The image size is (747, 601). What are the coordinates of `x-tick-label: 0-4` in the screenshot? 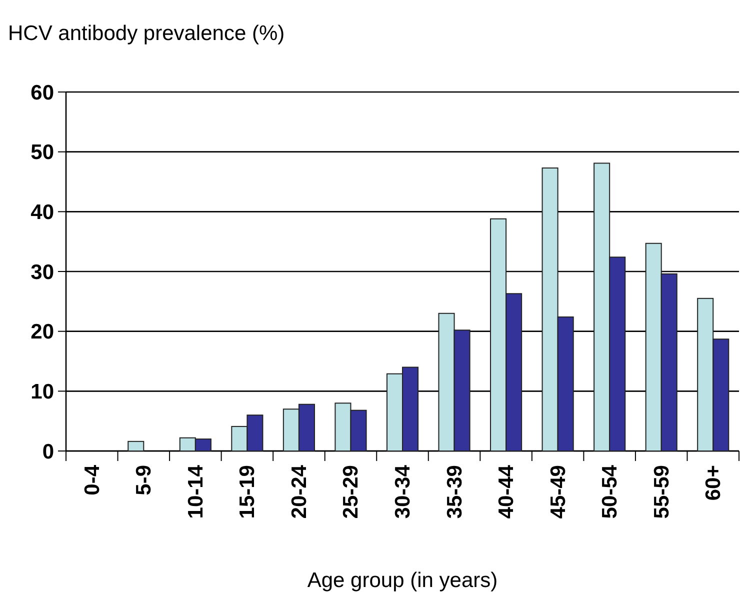 It's located at (92, 480).